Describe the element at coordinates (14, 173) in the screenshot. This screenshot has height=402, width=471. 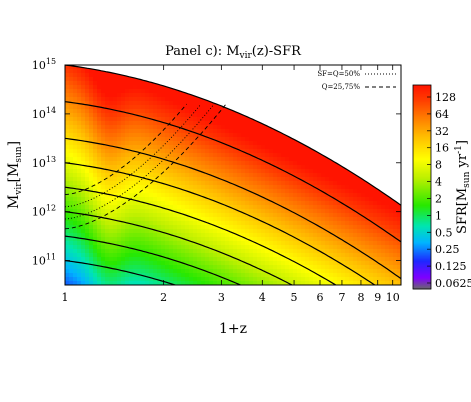
I see `ylabel-mid: [M` at that location.